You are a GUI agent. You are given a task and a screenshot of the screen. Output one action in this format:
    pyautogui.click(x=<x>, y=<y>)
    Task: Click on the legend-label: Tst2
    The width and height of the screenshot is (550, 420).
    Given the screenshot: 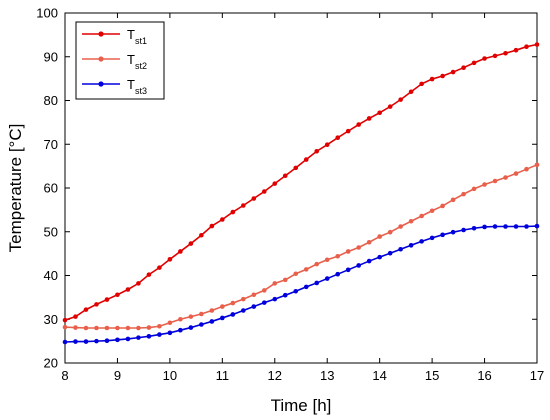 What is the action you would take?
    pyautogui.click(x=137, y=61)
    